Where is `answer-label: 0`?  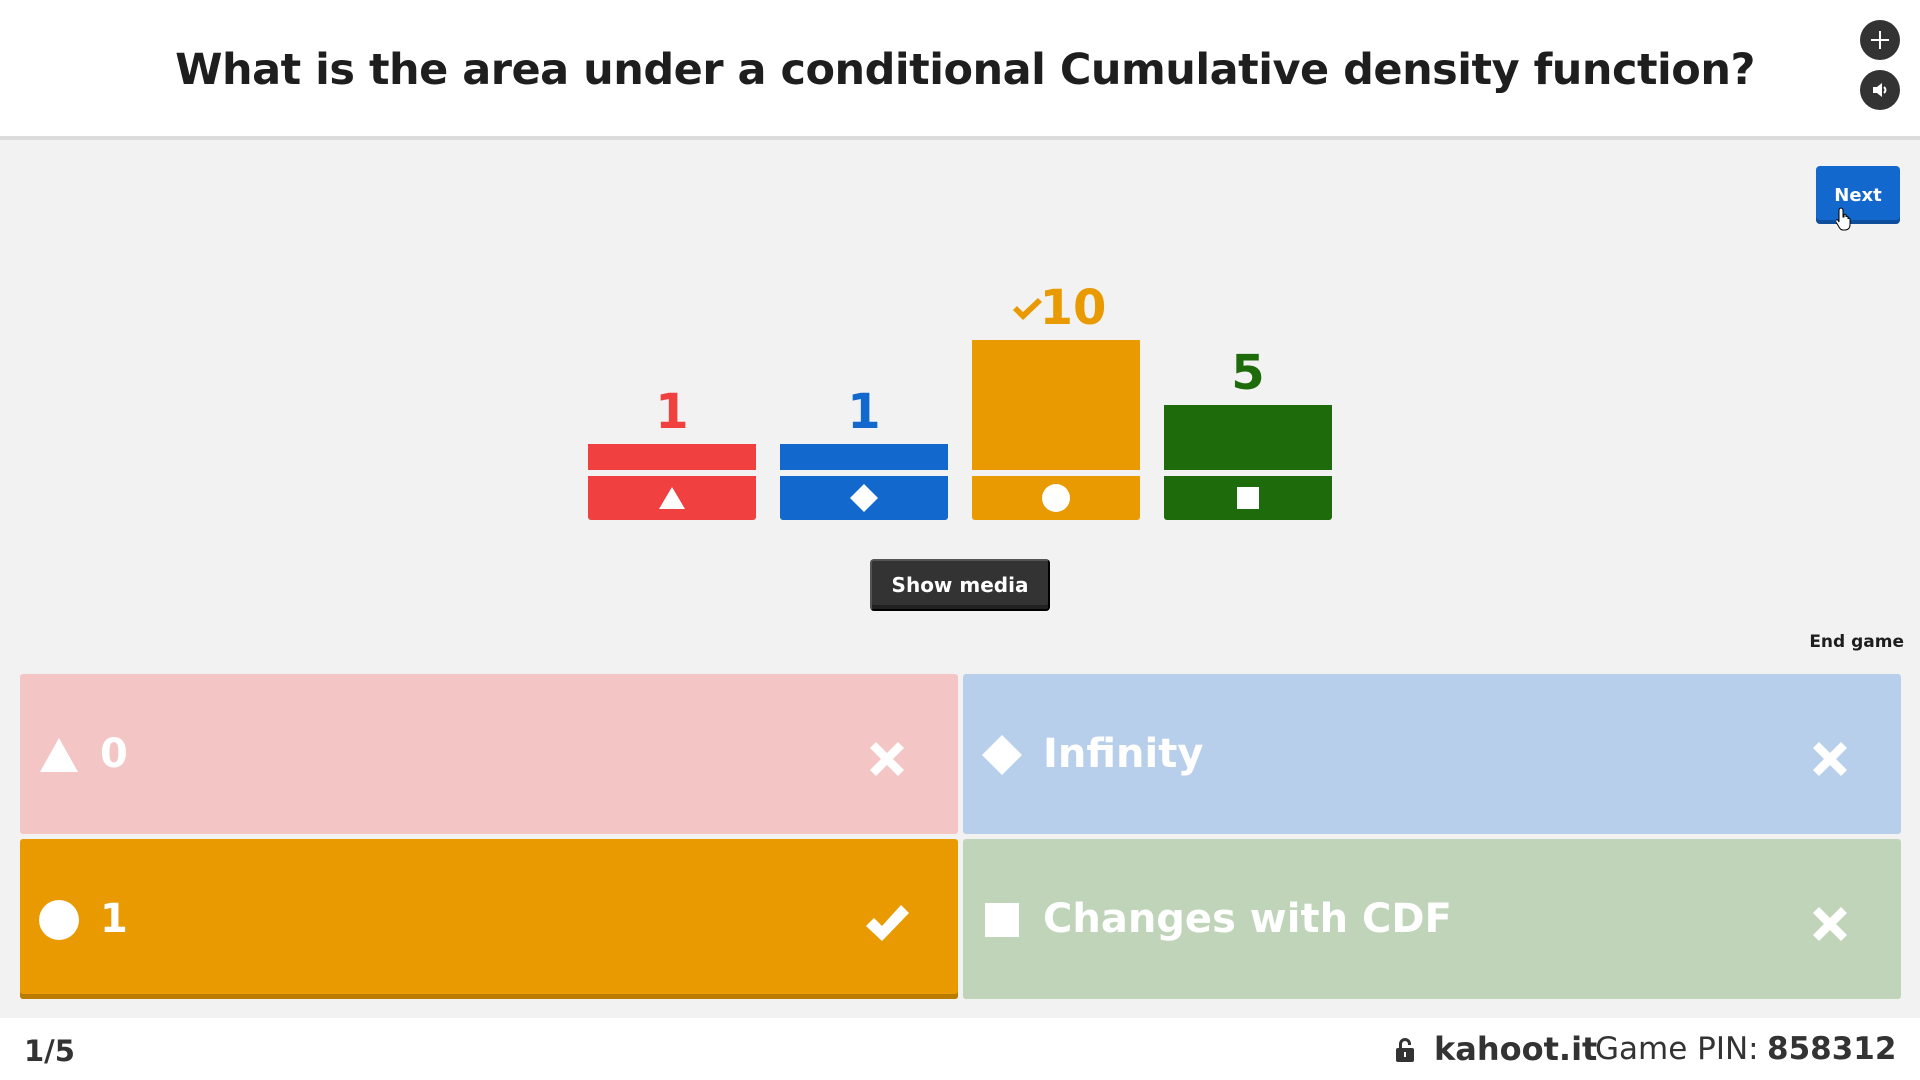
answer-label: 0 is located at coordinates (114, 754).